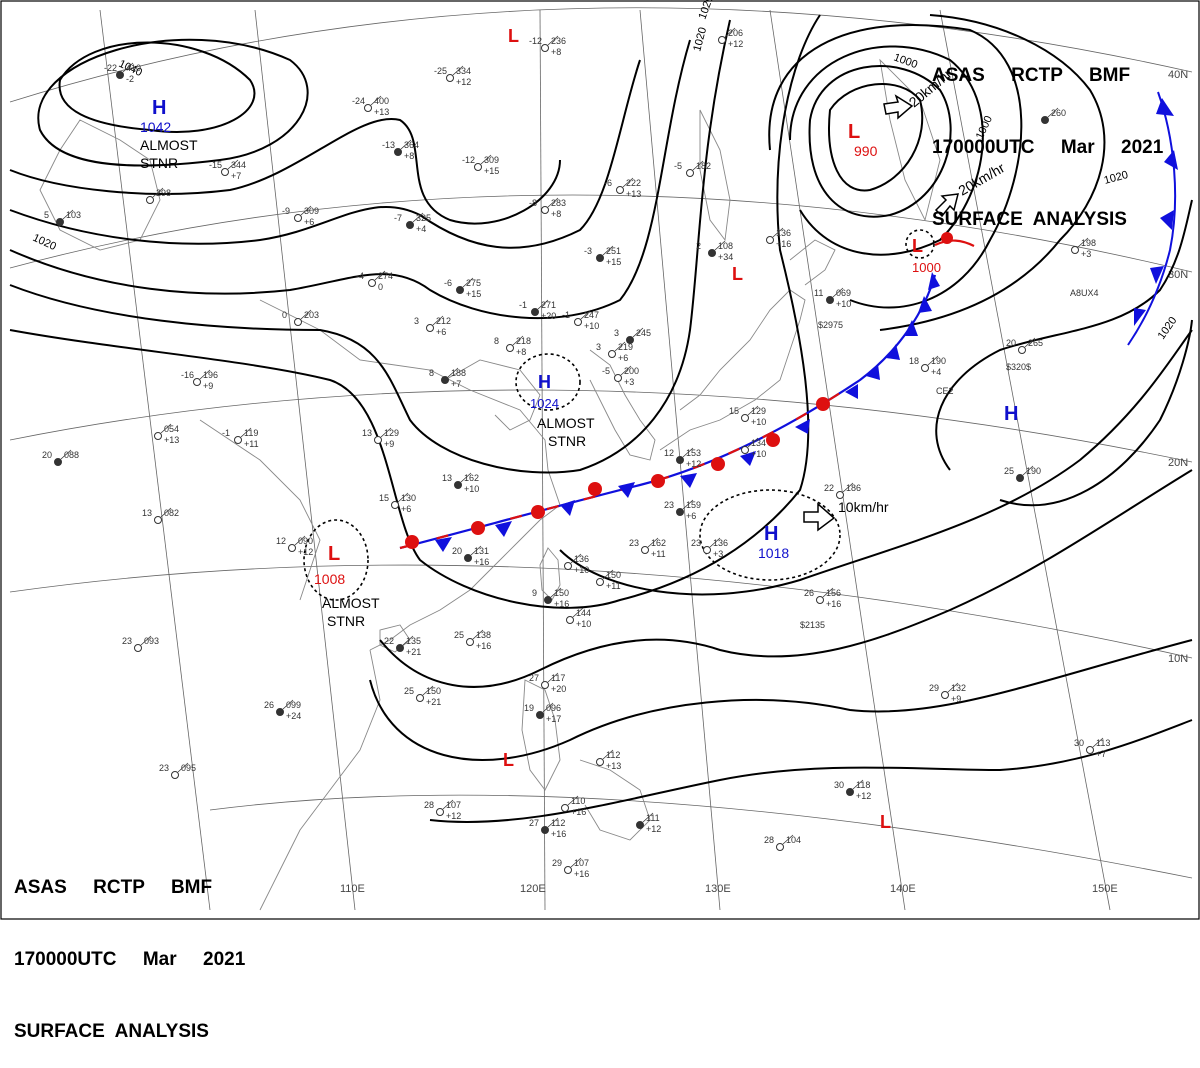 The image size is (1200, 1068). I want to click on station-plot: 28 104, so click(782, 842).